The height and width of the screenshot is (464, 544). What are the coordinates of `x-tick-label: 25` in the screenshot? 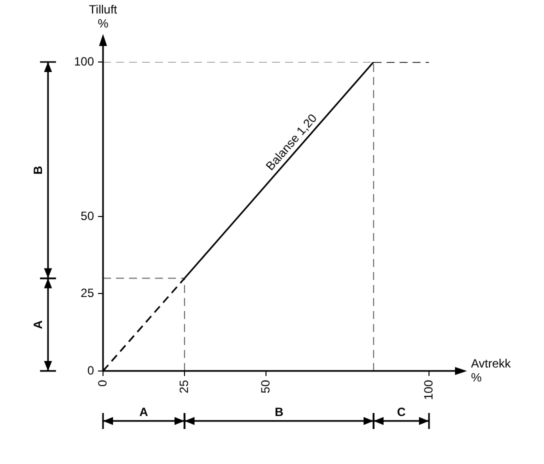 It's located at (183, 387).